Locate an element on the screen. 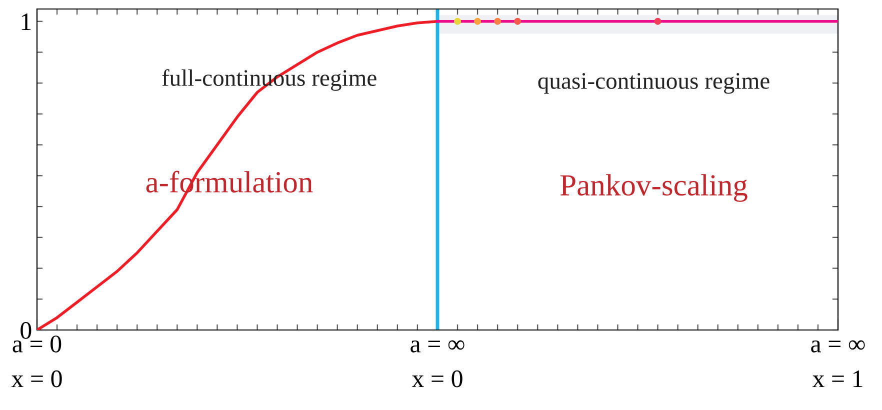 Image resolution: width=882 pixels, height=410 pixels. y-tick-label: 1 is located at coordinates (26, 22).